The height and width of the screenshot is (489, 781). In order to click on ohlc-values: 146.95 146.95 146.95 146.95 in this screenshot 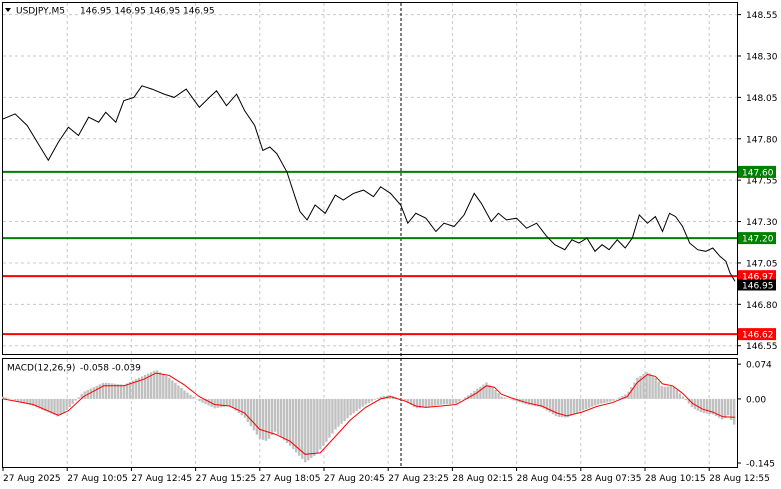, I will do `click(147, 12)`.